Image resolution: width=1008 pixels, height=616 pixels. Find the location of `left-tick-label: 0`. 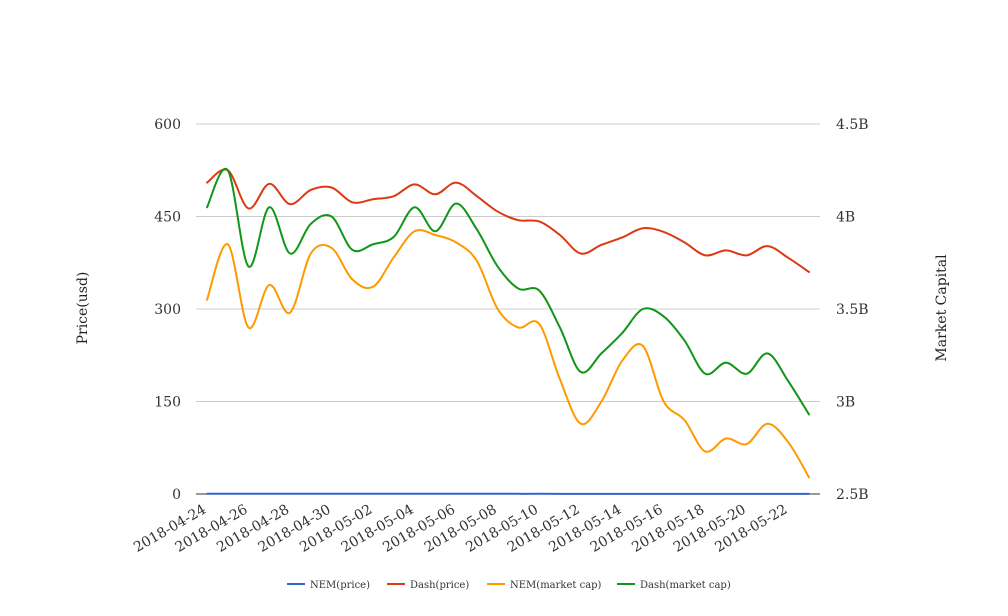

left-tick-label: 0 is located at coordinates (176, 495).